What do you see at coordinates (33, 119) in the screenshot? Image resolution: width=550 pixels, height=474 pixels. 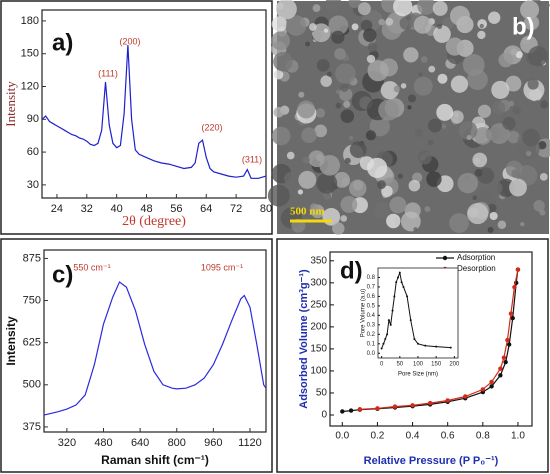 I see `y-tick-label: 90` at bounding box center [33, 119].